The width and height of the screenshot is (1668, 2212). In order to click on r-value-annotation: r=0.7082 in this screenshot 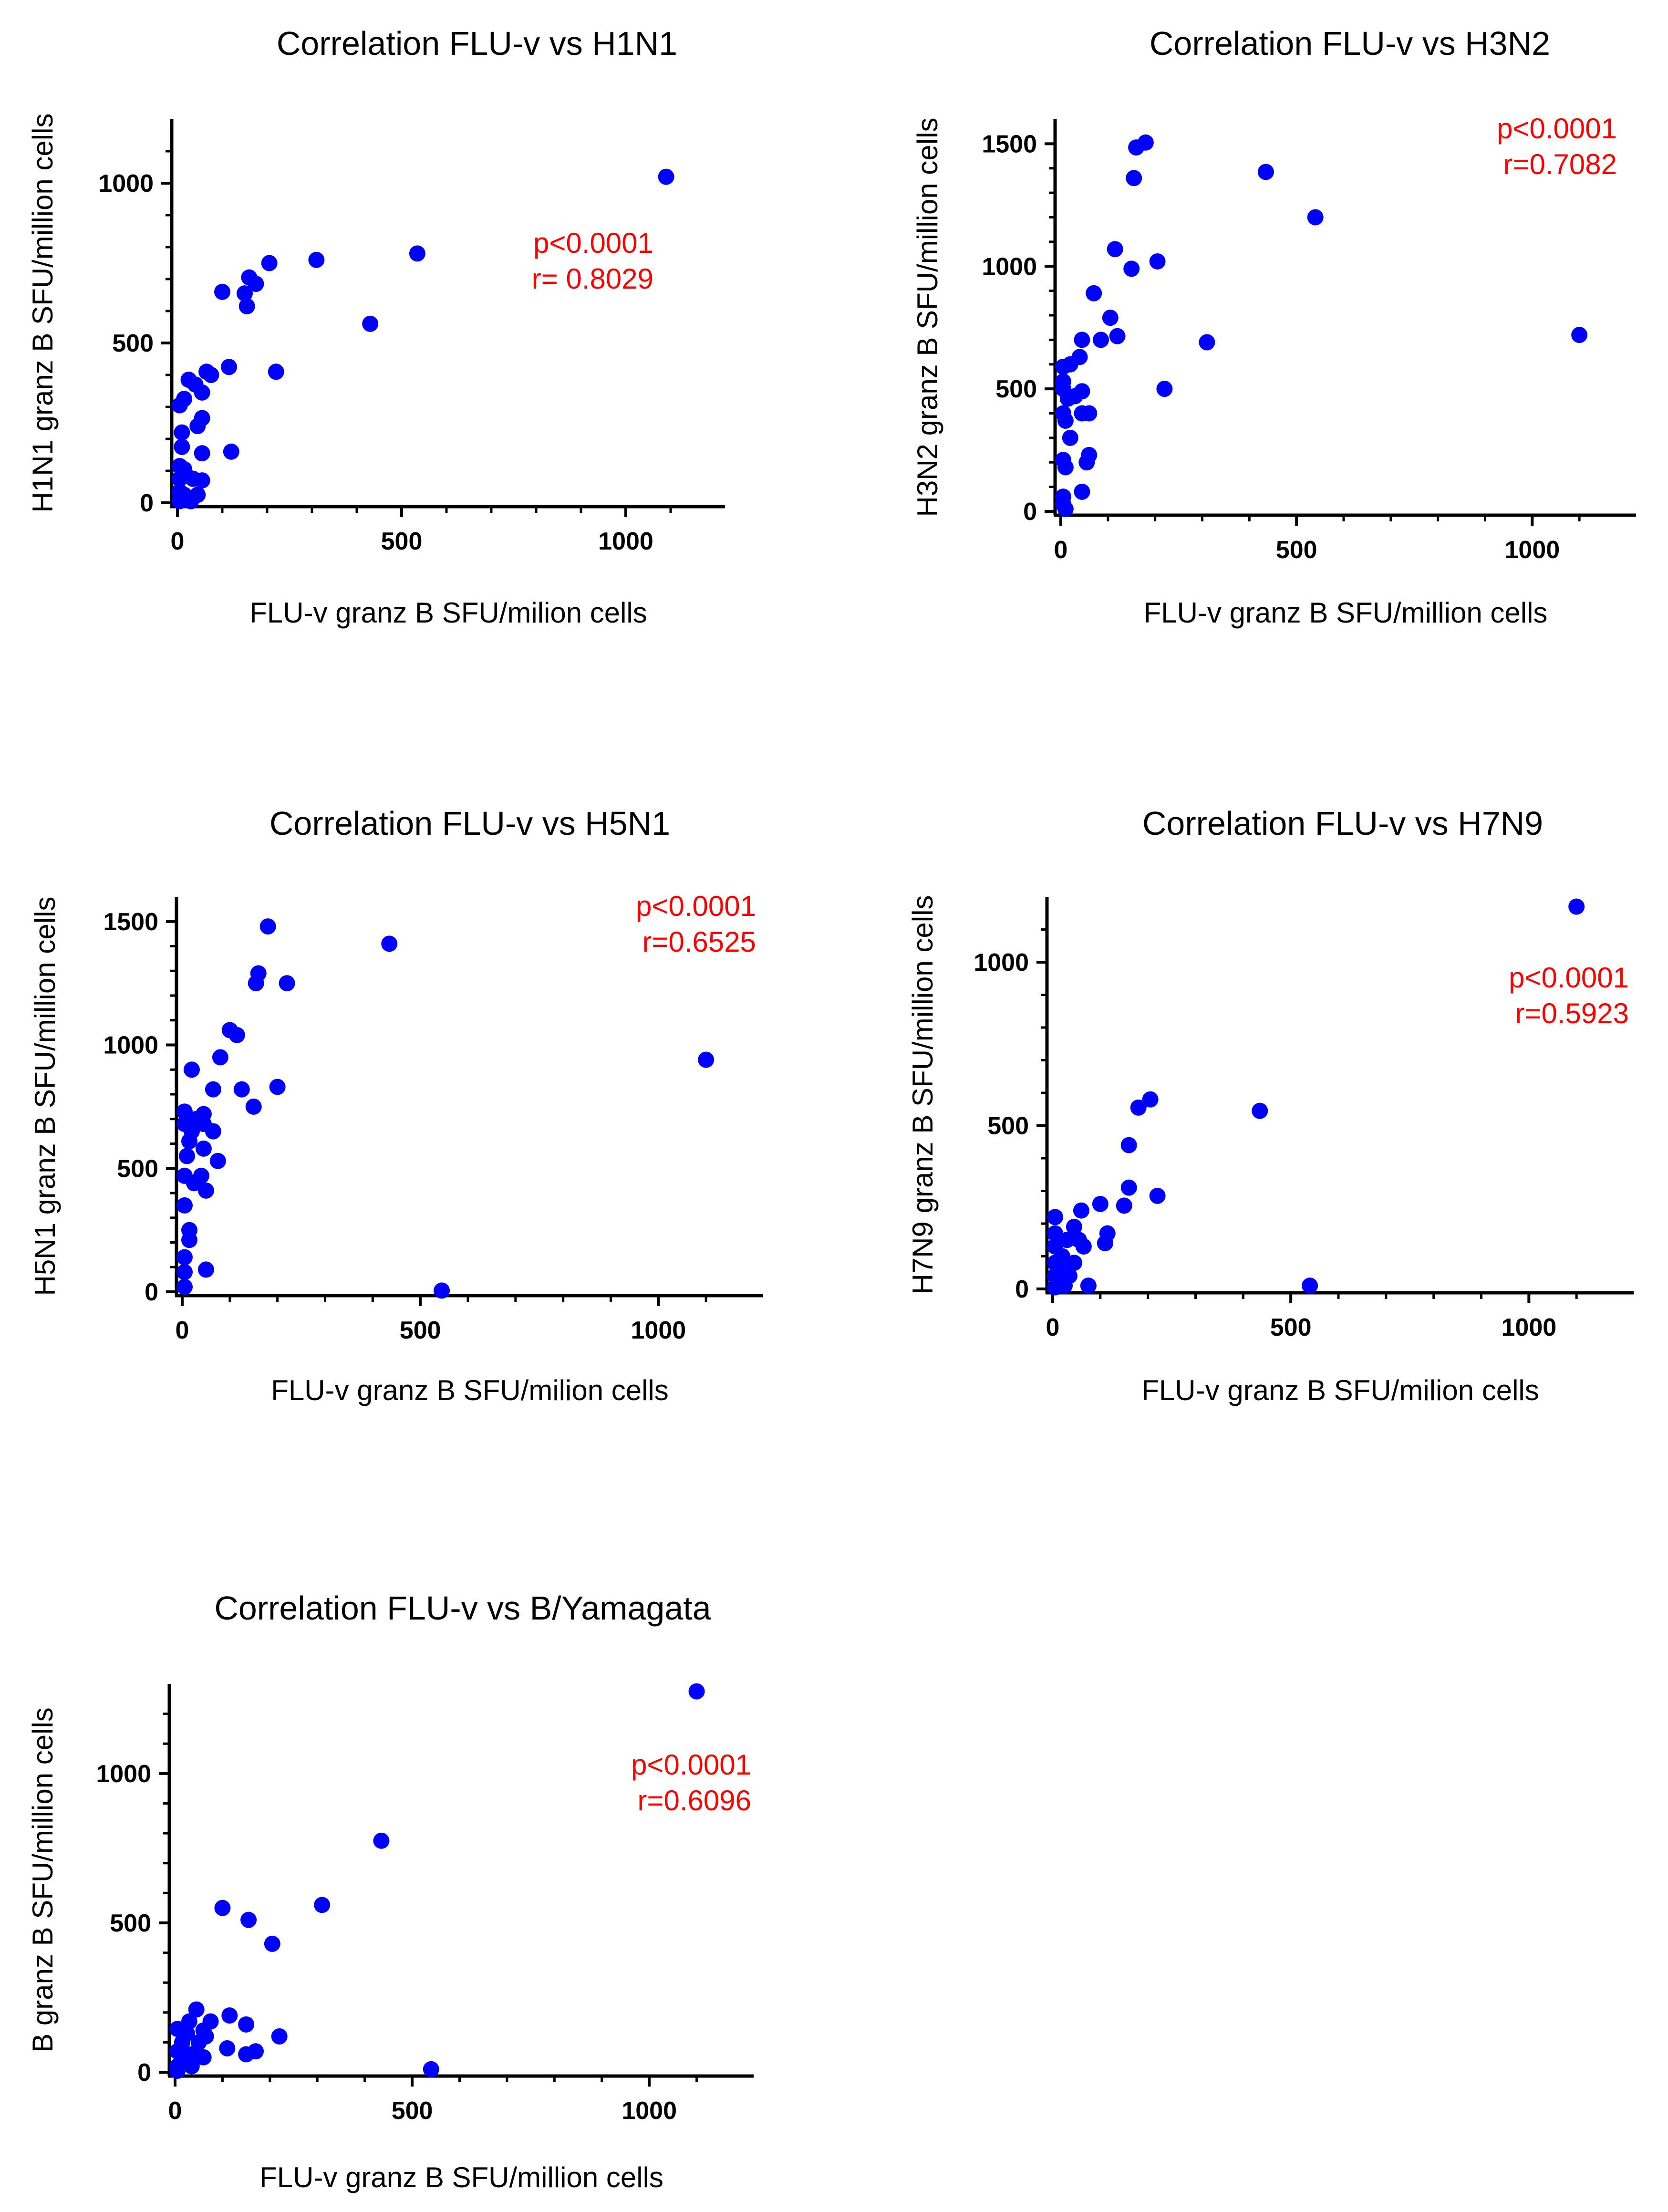, I will do `click(1560, 164)`.